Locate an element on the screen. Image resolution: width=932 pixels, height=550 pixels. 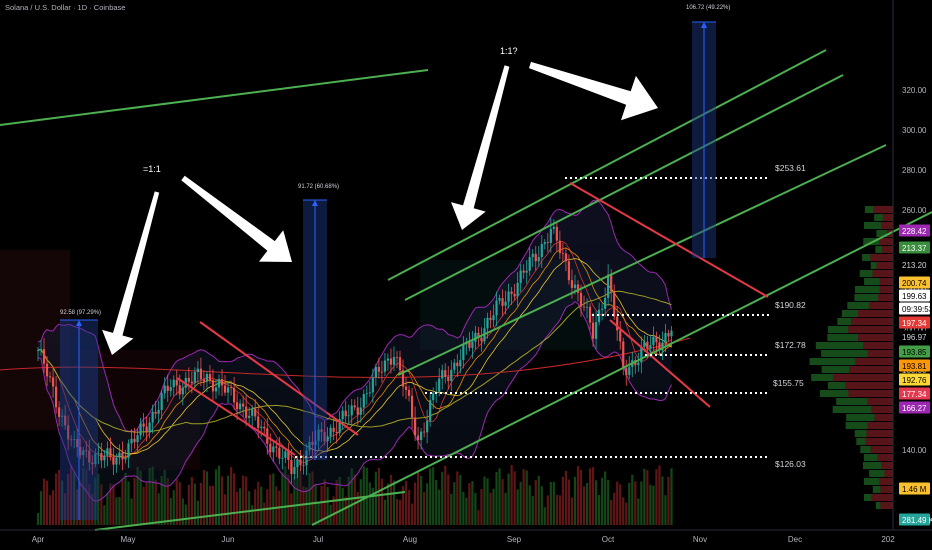
y-tick-label: 280.00 is located at coordinates (914, 170).